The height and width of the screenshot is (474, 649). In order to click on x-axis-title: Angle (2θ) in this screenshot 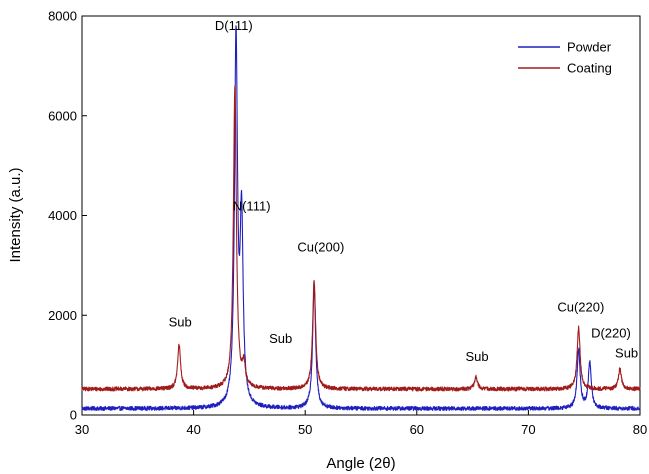, I will do `click(360, 463)`.